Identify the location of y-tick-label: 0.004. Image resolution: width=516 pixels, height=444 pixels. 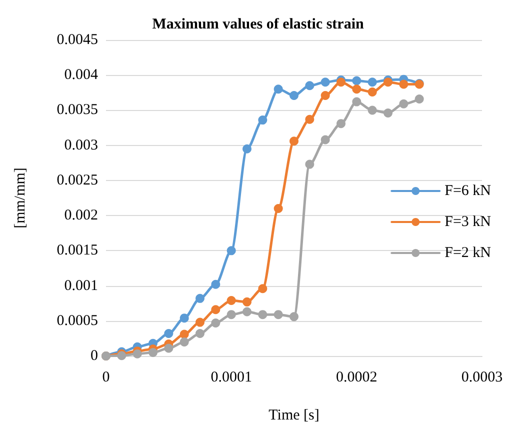
(81, 75).